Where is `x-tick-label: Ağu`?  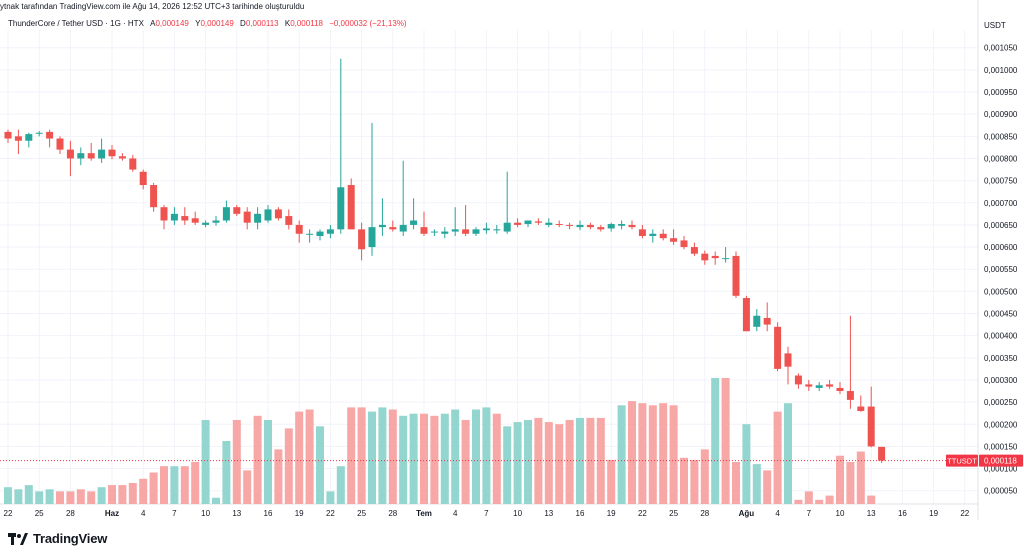
x-tick-label: Ağu is located at coordinates (747, 513).